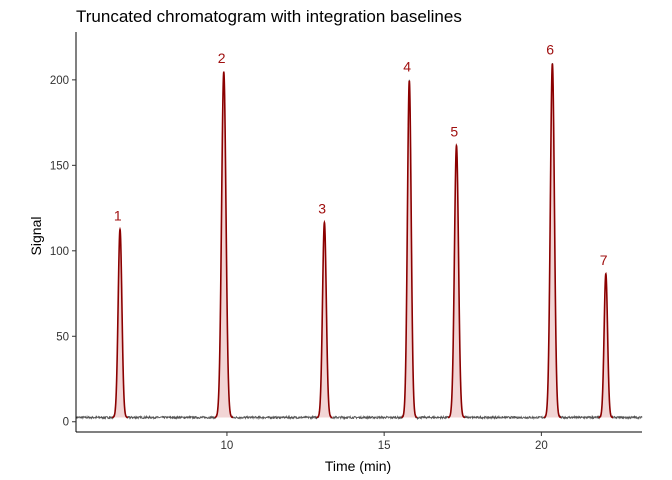  Describe the element at coordinates (358, 466) in the screenshot. I see `x-axis-title: Time (min)` at that location.